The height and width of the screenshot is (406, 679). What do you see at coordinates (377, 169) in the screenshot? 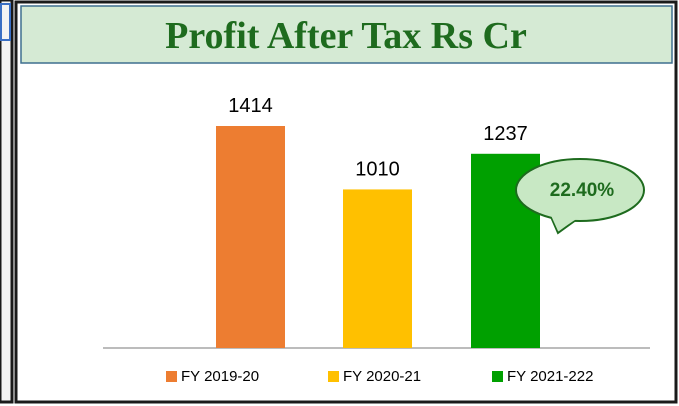
I see `data-label: 1010` at bounding box center [377, 169].